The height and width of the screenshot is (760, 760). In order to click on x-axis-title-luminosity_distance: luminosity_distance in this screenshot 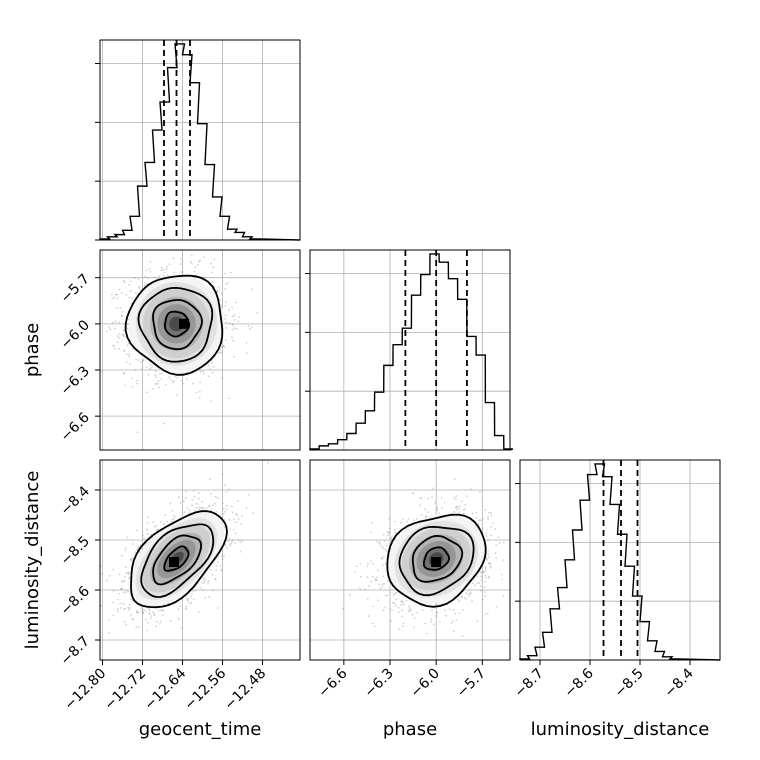, I will do `click(620, 729)`.